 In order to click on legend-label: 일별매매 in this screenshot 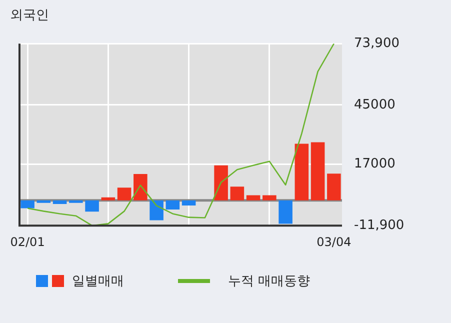, I will do `click(98, 281)`.